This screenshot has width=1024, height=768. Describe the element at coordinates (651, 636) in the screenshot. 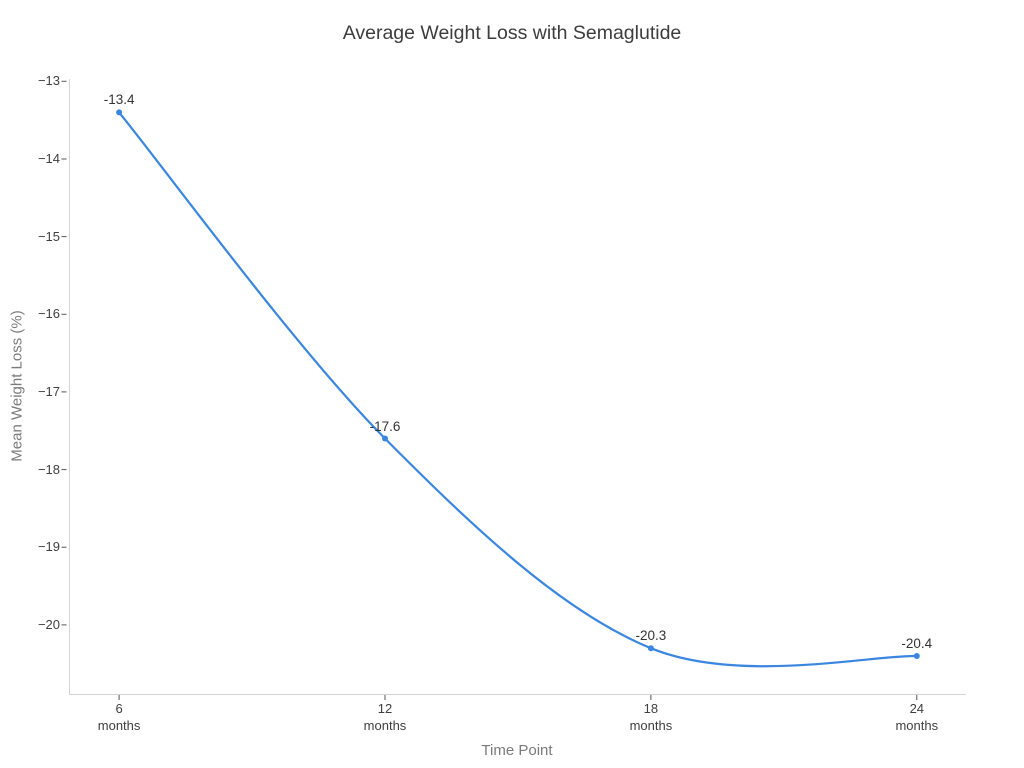

I see `data-point-label: -20.3` at that location.